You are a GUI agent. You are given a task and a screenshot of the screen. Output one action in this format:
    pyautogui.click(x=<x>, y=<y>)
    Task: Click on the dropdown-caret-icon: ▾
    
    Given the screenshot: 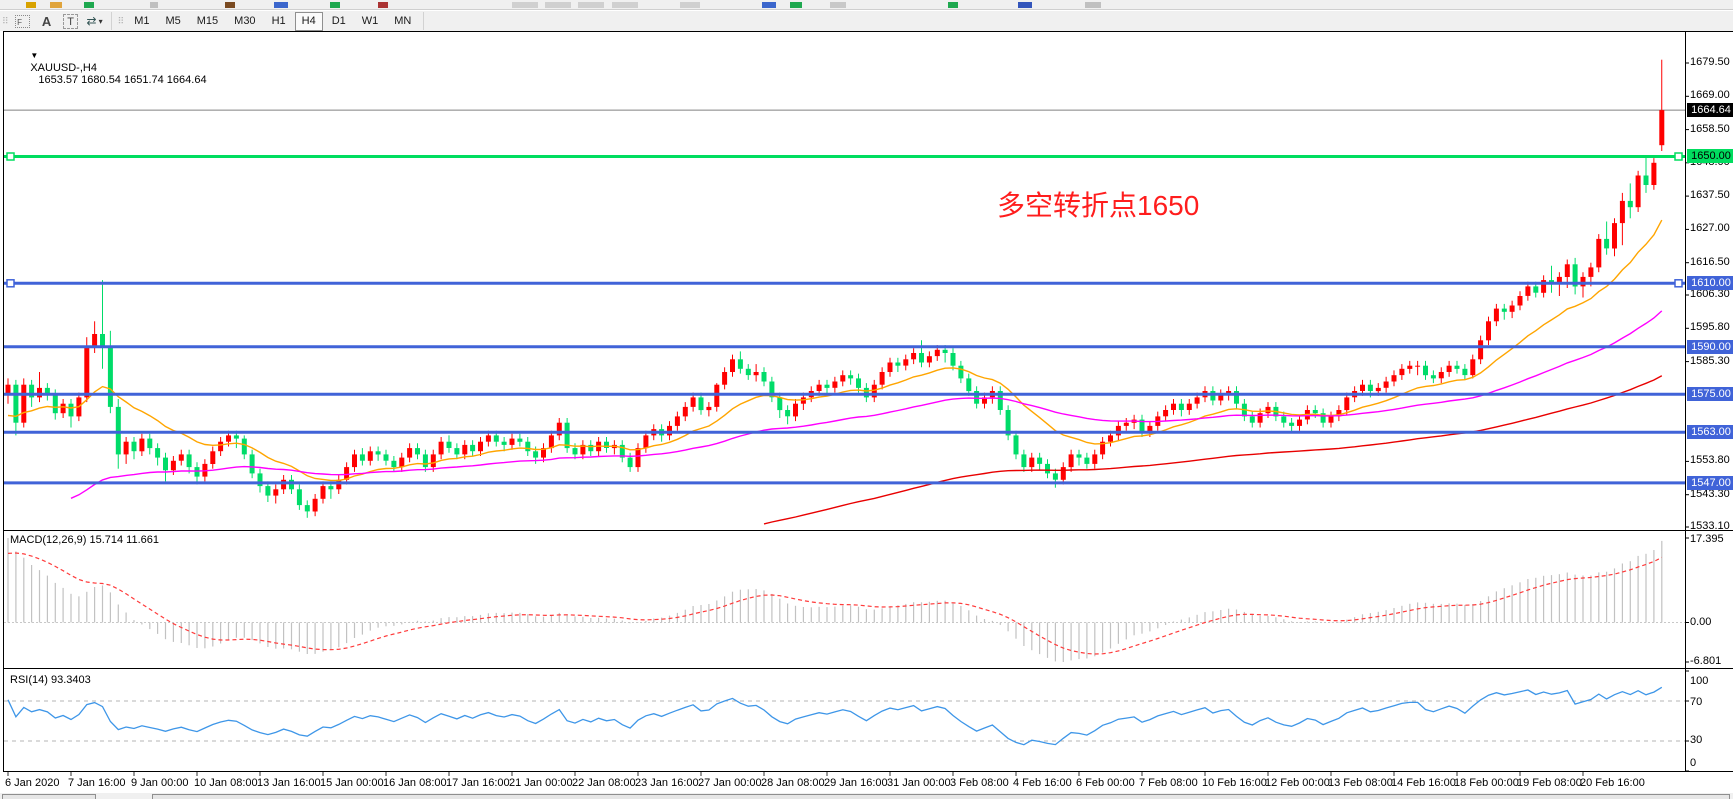 What is the action you would take?
    pyautogui.click(x=100, y=21)
    